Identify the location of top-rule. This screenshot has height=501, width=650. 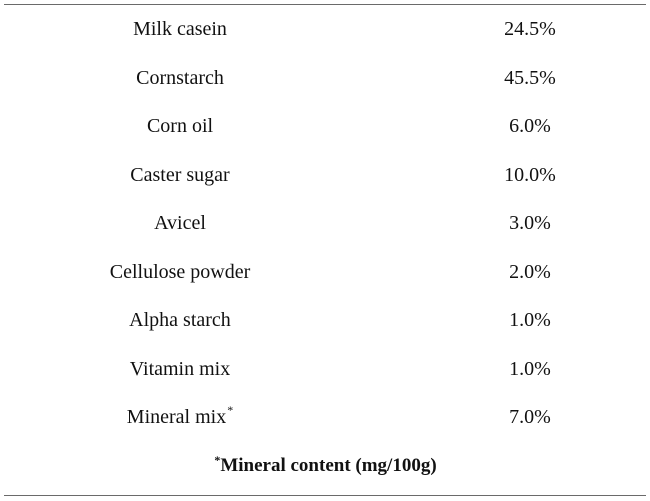
(325, 4).